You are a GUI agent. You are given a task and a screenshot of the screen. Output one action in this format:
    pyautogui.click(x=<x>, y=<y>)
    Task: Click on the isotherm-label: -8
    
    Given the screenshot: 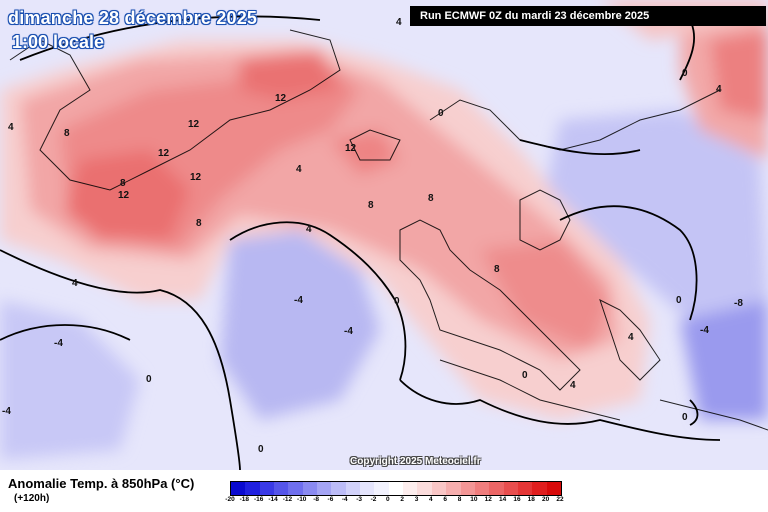 What is the action you would take?
    pyautogui.click(x=738, y=303)
    